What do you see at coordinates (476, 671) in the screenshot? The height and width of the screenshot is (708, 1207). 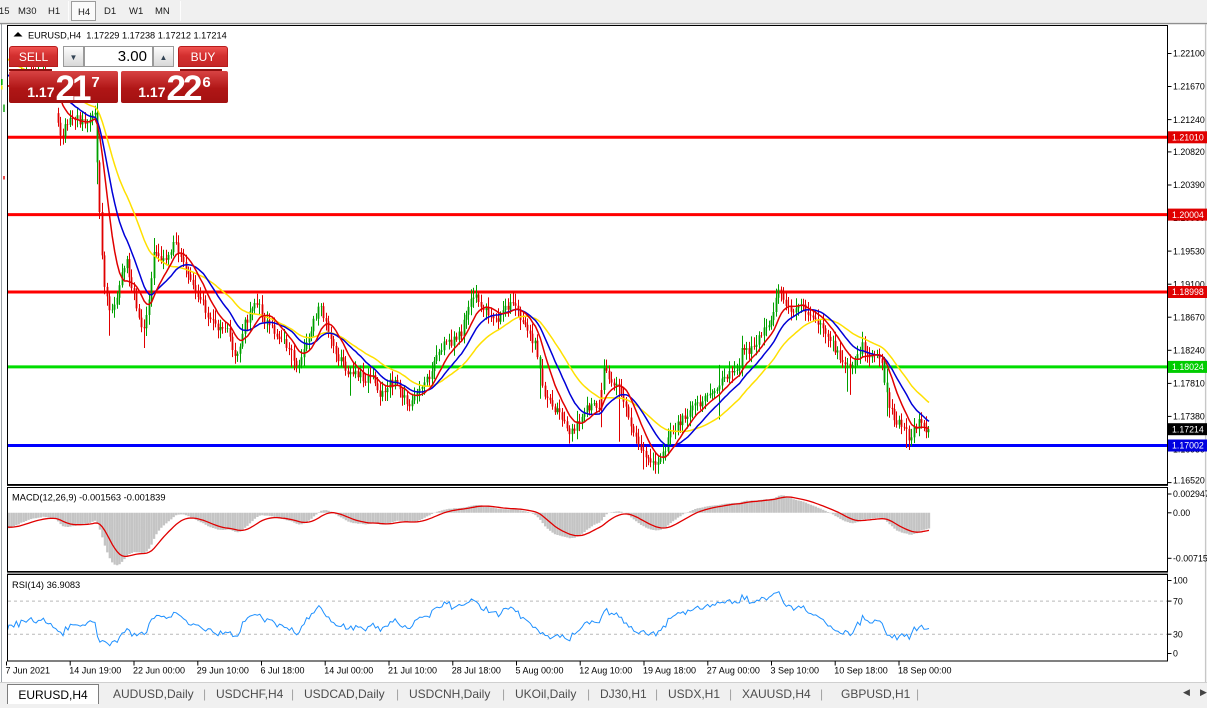 I see `svg-text: 28 Jul 18:00` at bounding box center [476, 671].